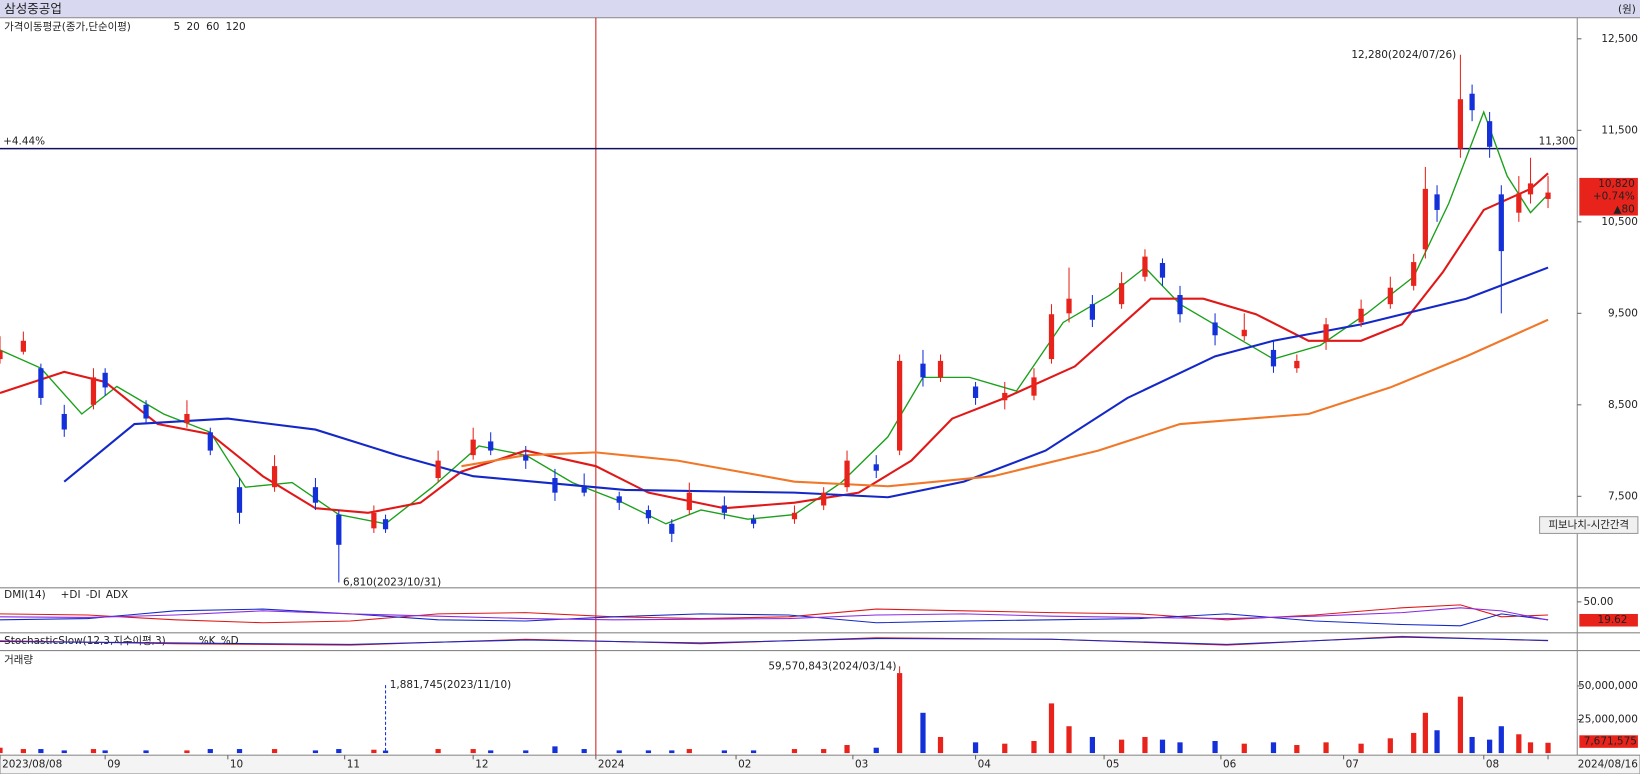 This screenshot has height=774, width=1640. I want to click on stock-name: 삼성중공업, so click(33, 8).